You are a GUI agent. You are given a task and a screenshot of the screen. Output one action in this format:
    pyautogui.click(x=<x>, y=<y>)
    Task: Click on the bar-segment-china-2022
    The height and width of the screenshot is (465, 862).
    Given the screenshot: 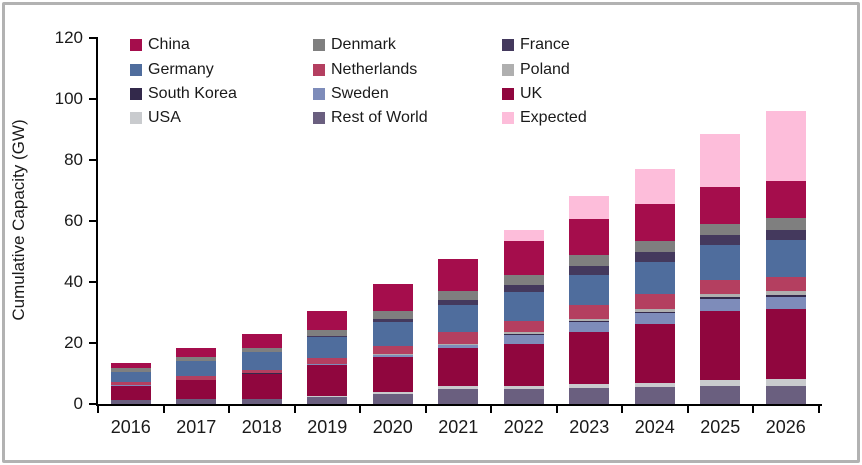 What is the action you would take?
    pyautogui.click(x=523, y=257)
    